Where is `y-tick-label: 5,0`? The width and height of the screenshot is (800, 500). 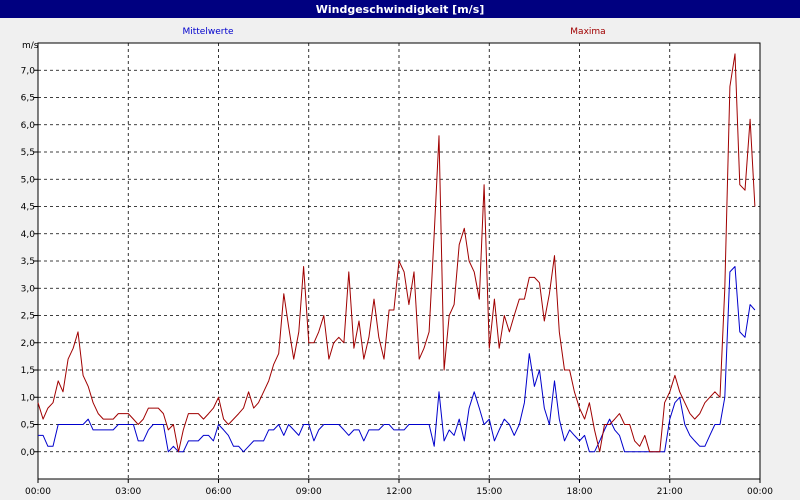
y-tick-label: 5,0 is located at coordinates (28, 180).